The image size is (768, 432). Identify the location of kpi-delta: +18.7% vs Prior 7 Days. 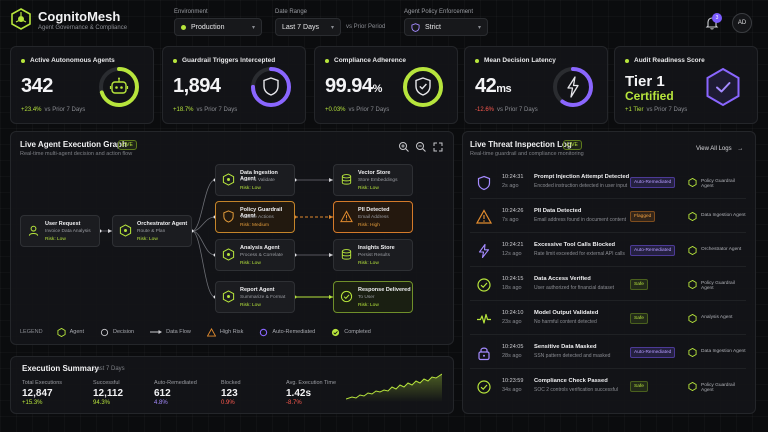
(205, 110).